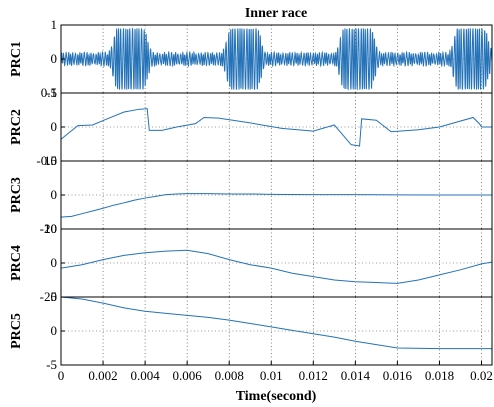 Image resolution: width=494 pixels, height=407 pixels. I want to click on y-tick-label: 10, so click(50, 160).